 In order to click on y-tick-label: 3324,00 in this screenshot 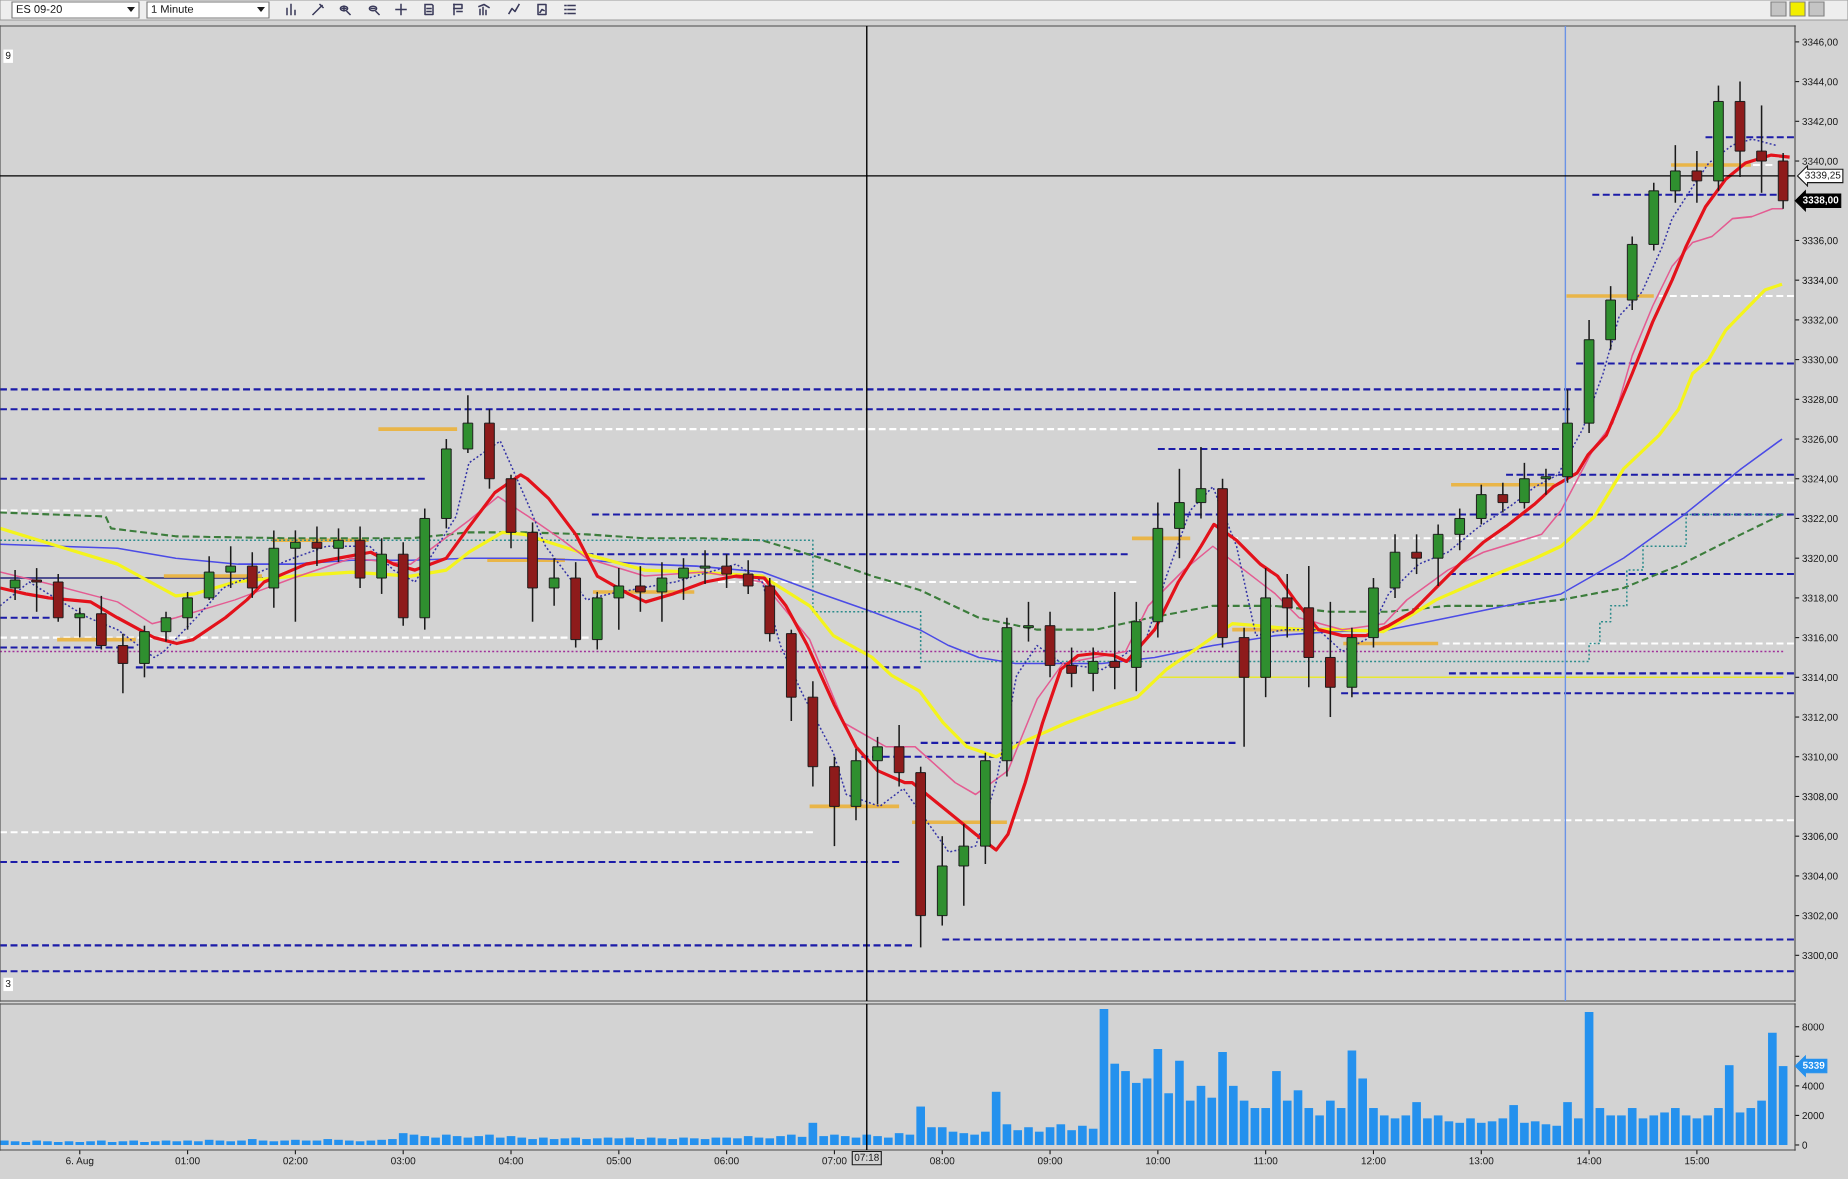, I will do `click(1820, 479)`.